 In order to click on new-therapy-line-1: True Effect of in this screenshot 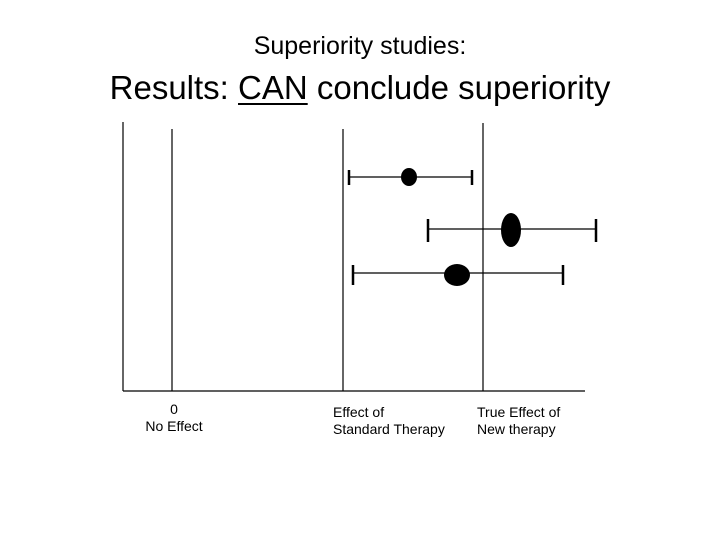, I will do `click(519, 412)`.